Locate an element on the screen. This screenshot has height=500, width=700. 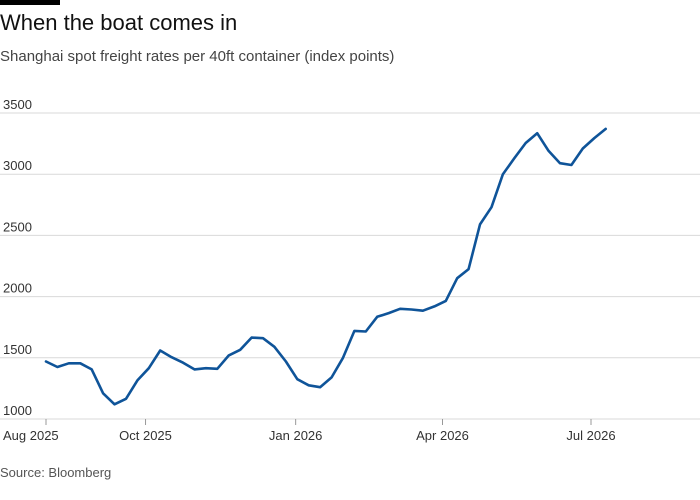
source-note: Source: Bloomberg is located at coordinates (56, 472).